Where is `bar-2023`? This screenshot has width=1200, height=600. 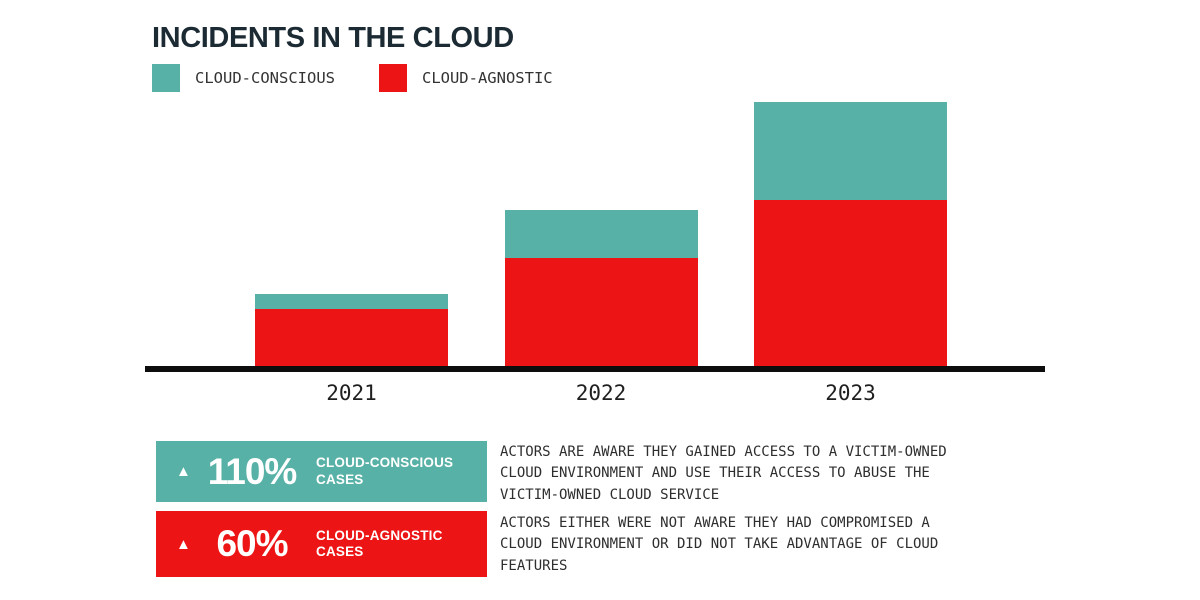
bar-2023 is located at coordinates (850, 234).